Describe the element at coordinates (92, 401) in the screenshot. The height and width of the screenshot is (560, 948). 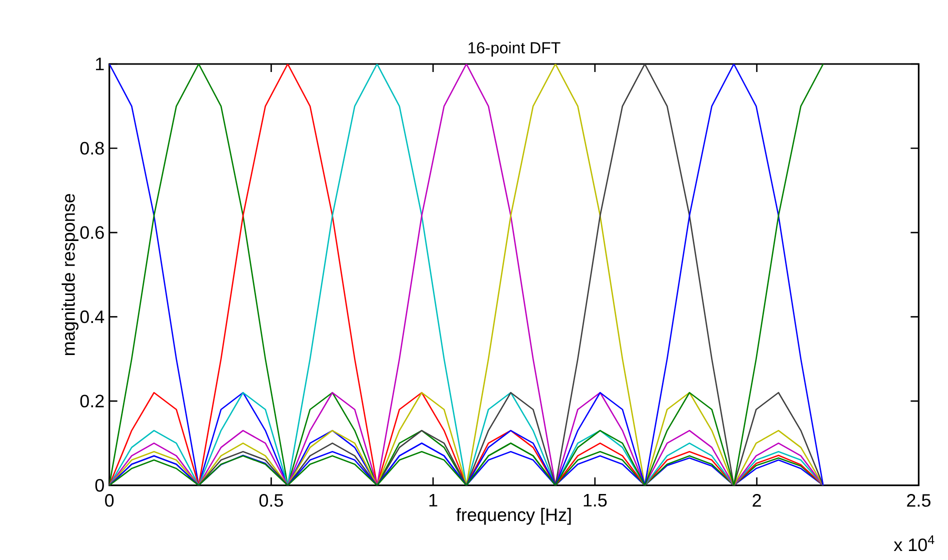
I see `y-tick-label: 0.2` at that location.